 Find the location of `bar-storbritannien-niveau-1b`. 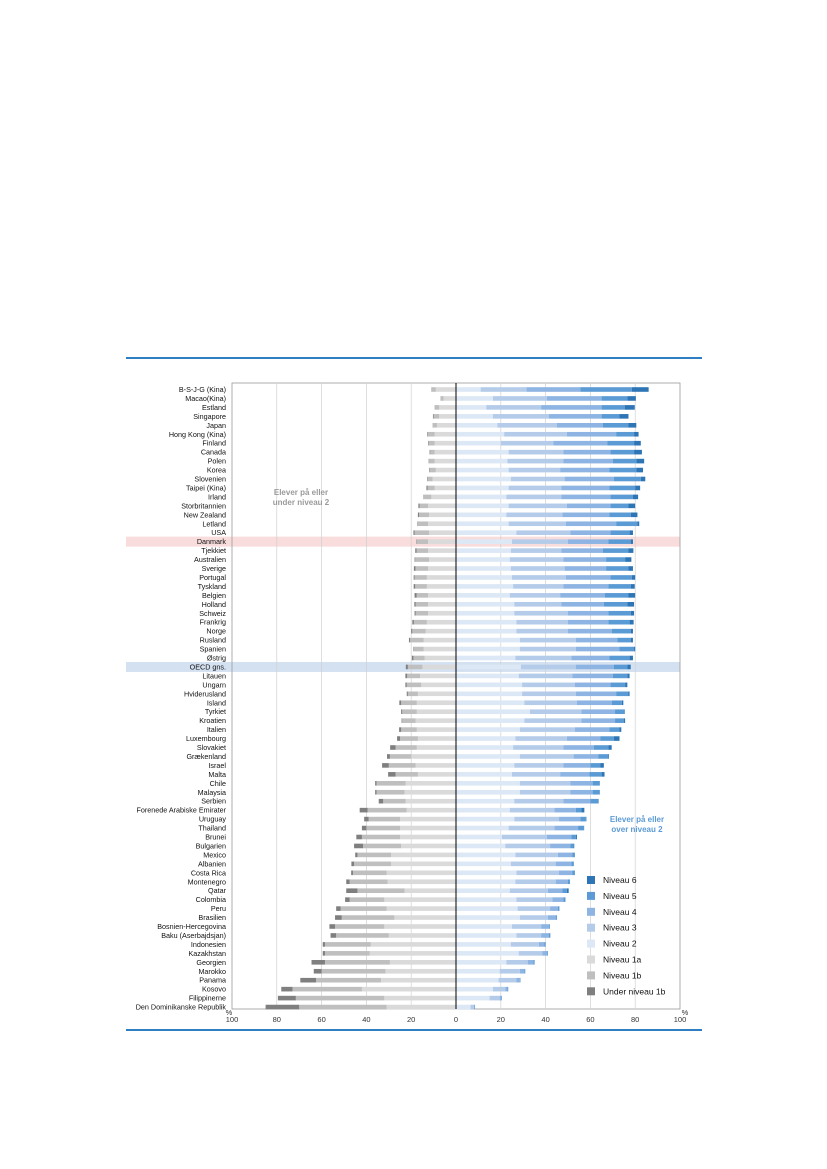

bar-storbritannien-niveau-1b is located at coordinates (423, 506).